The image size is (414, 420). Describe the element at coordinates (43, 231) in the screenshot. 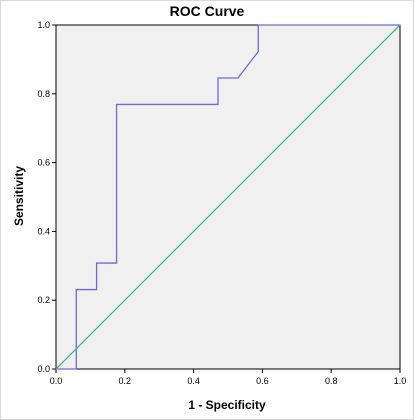

I see `y-tick-label: 0.4` at that location.